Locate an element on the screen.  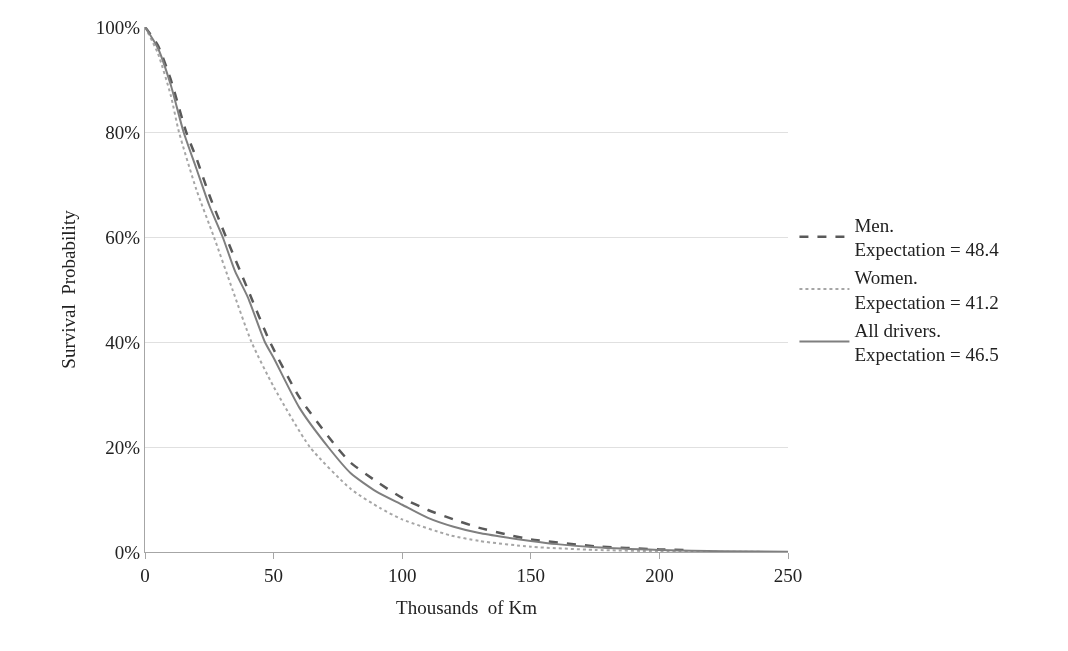
y-tick-label: 40% is located at coordinates (123, 342).